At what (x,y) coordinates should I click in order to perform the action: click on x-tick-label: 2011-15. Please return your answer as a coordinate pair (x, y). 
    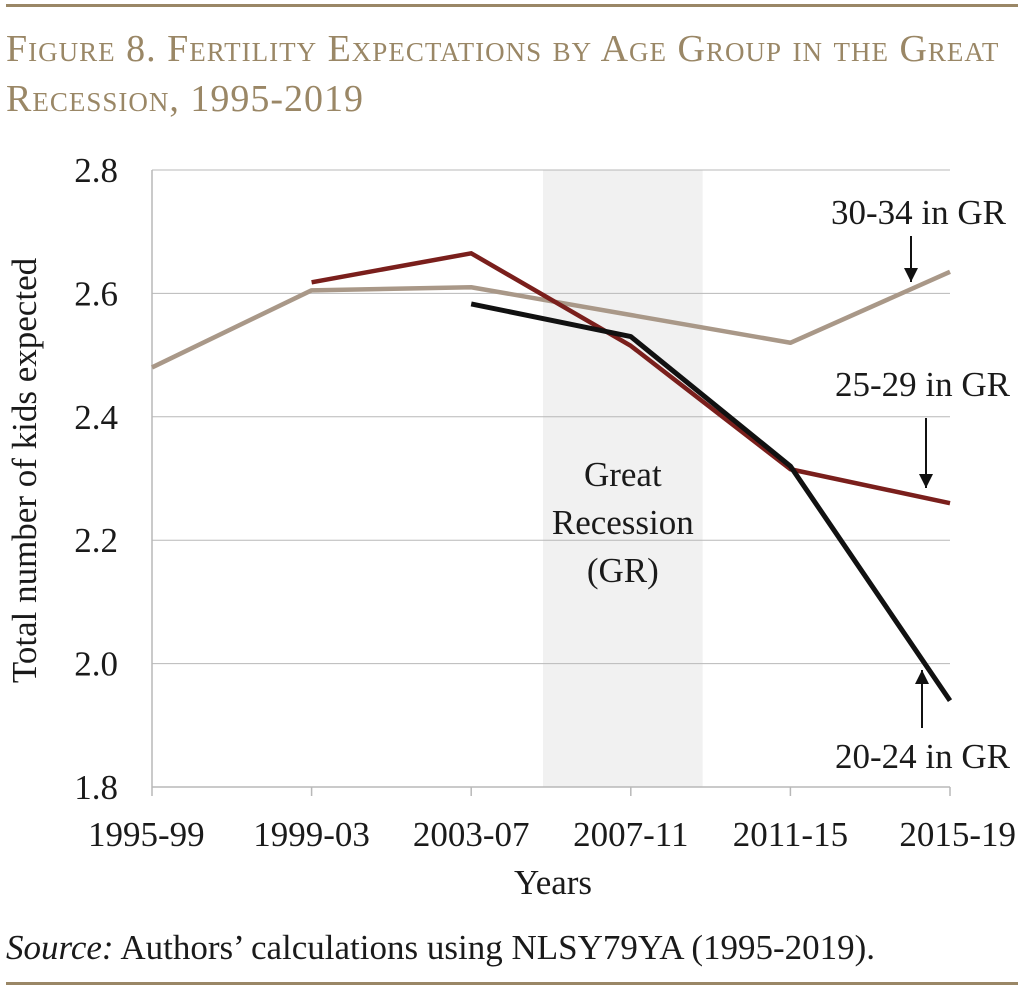
    Looking at the image, I should click on (790, 834).